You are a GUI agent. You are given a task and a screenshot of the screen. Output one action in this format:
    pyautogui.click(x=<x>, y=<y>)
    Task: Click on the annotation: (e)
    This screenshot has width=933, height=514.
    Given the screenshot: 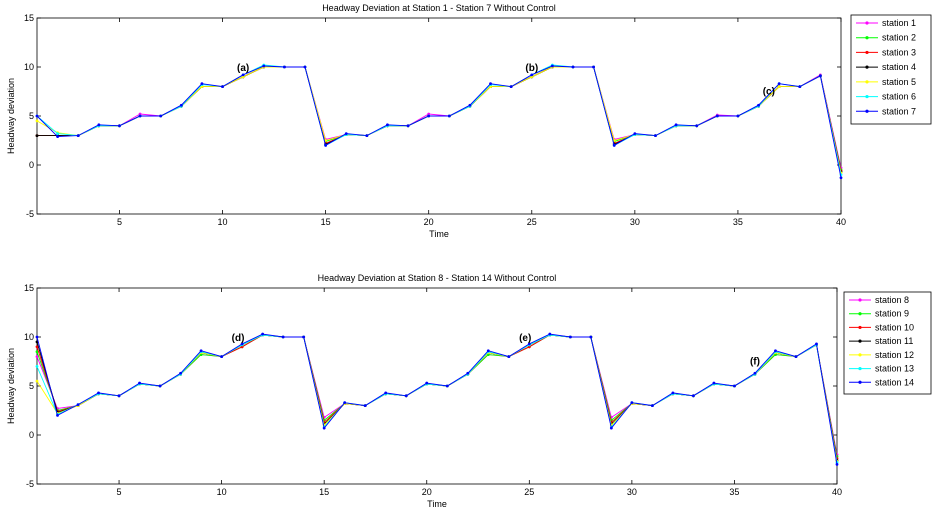 What is the action you would take?
    pyautogui.click(x=525, y=338)
    